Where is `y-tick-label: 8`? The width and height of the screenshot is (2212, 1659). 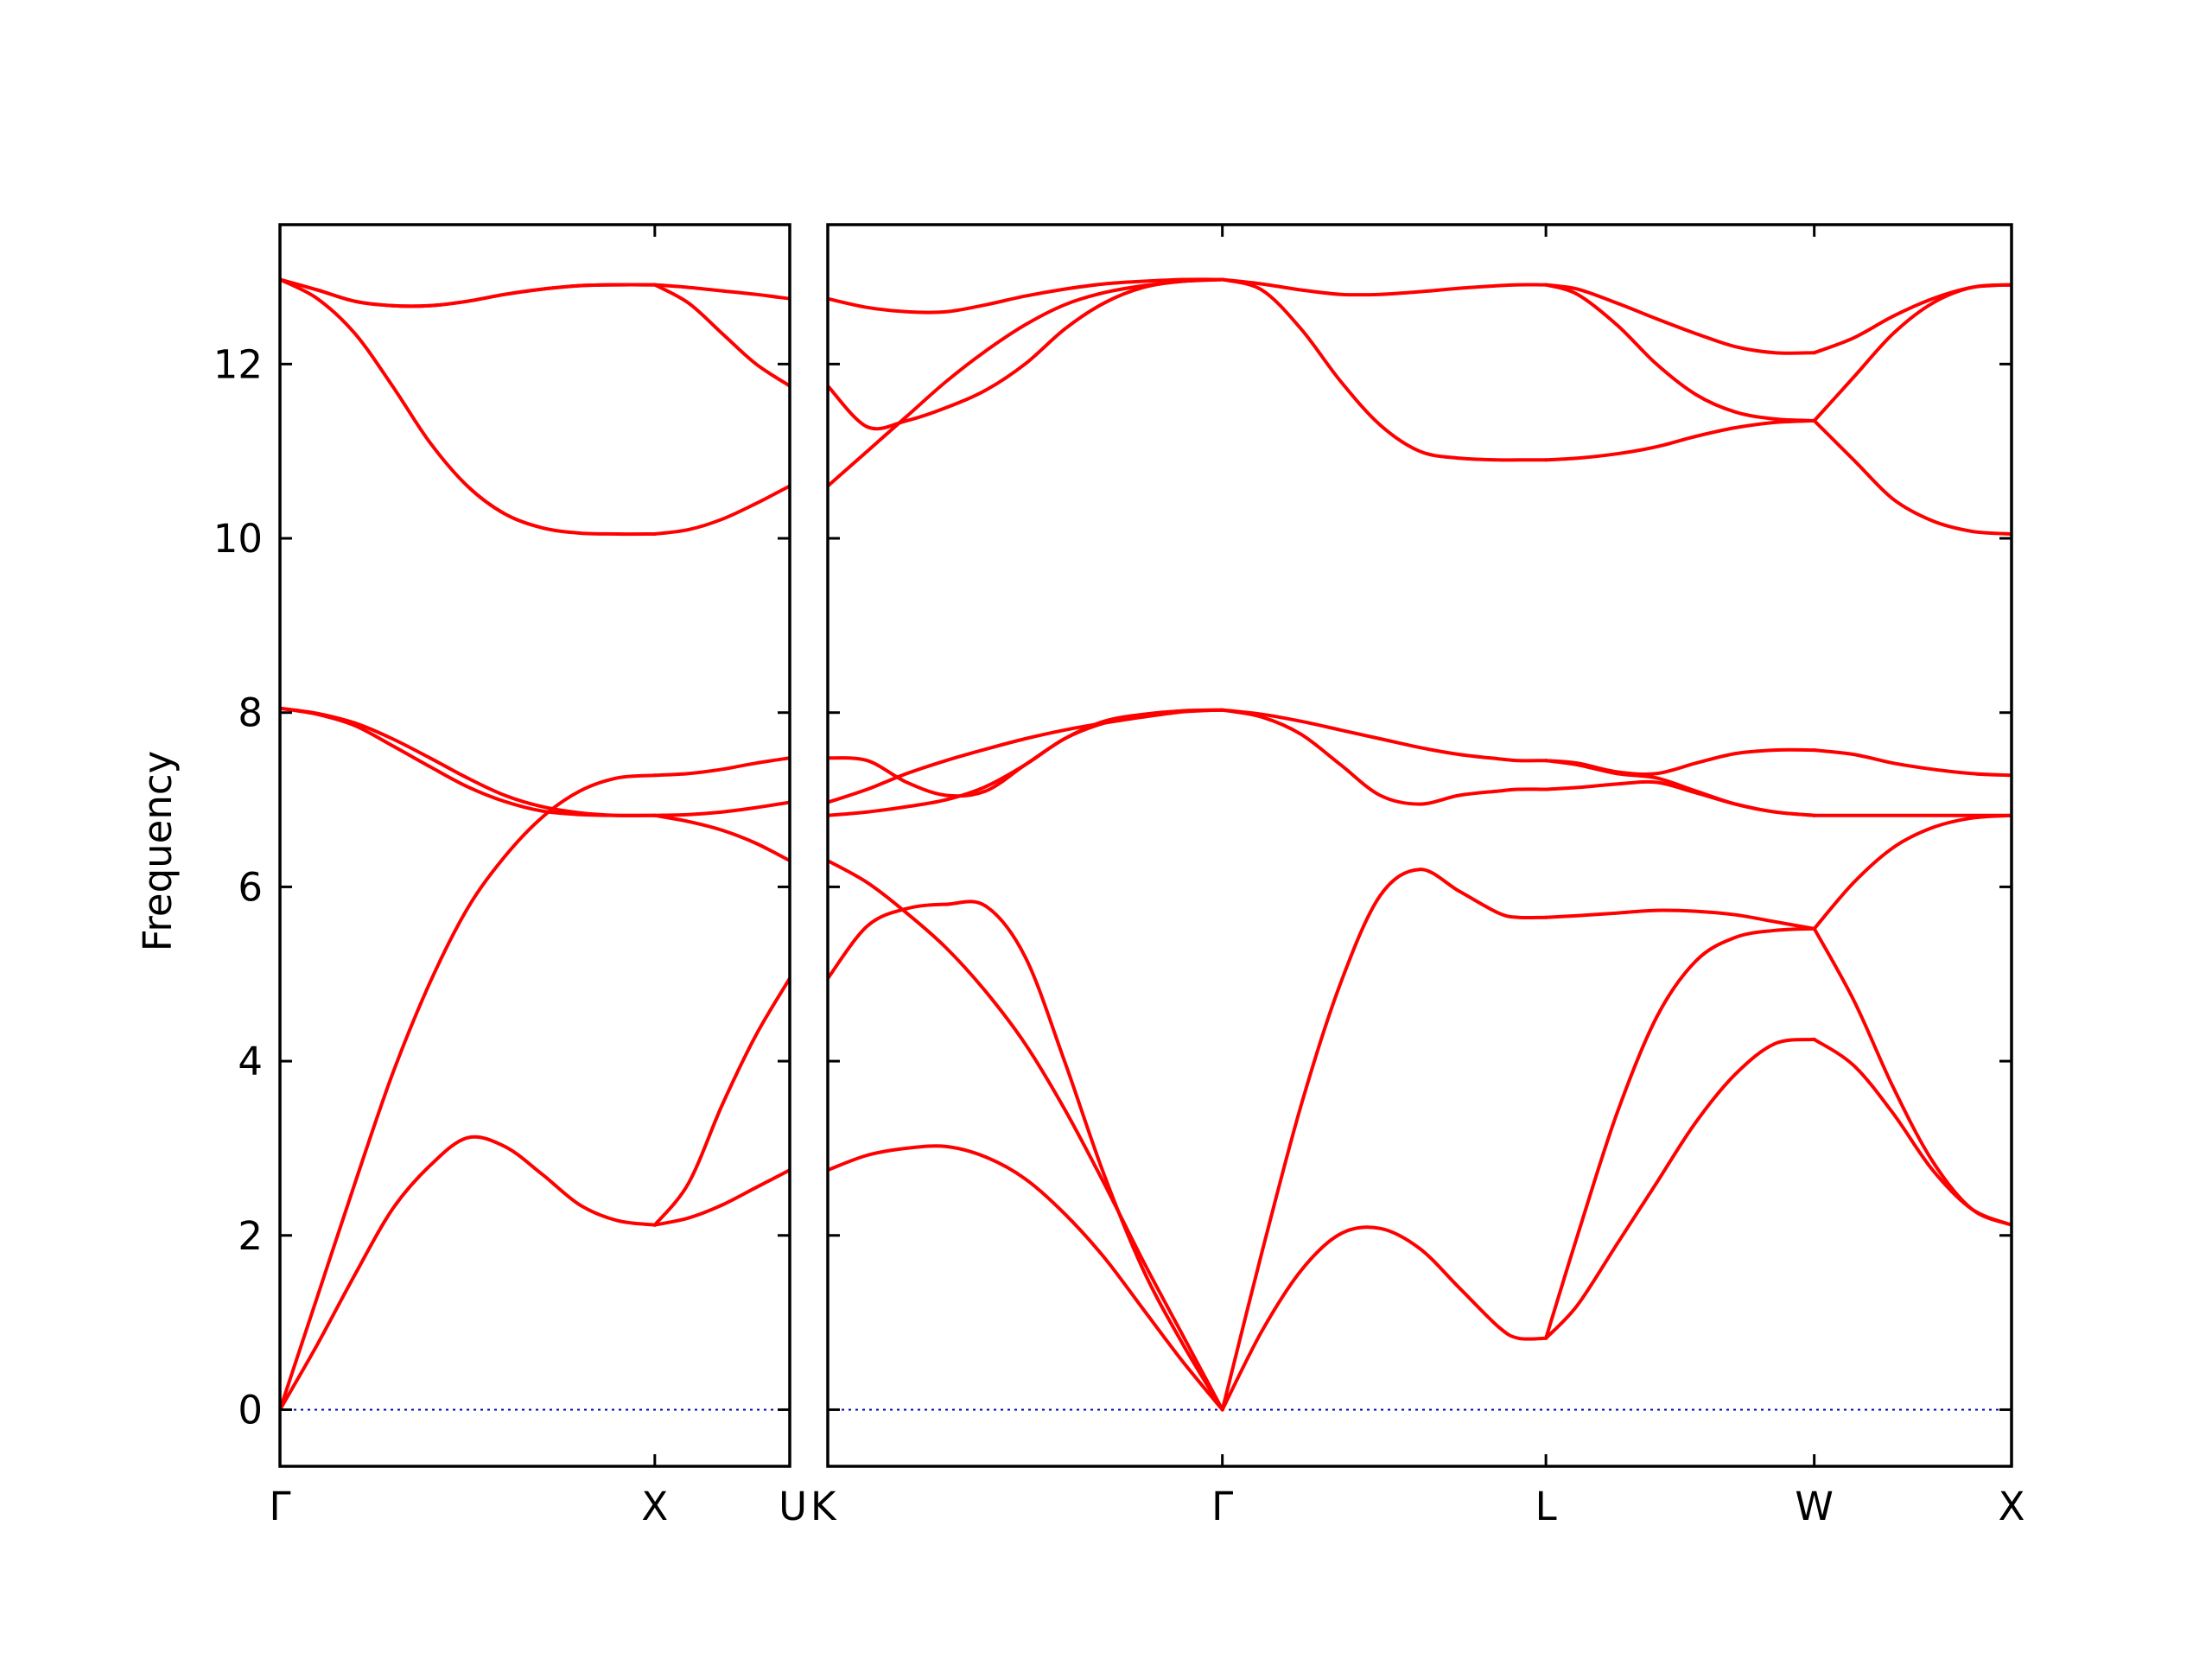 y-tick-label: 8 is located at coordinates (250, 713).